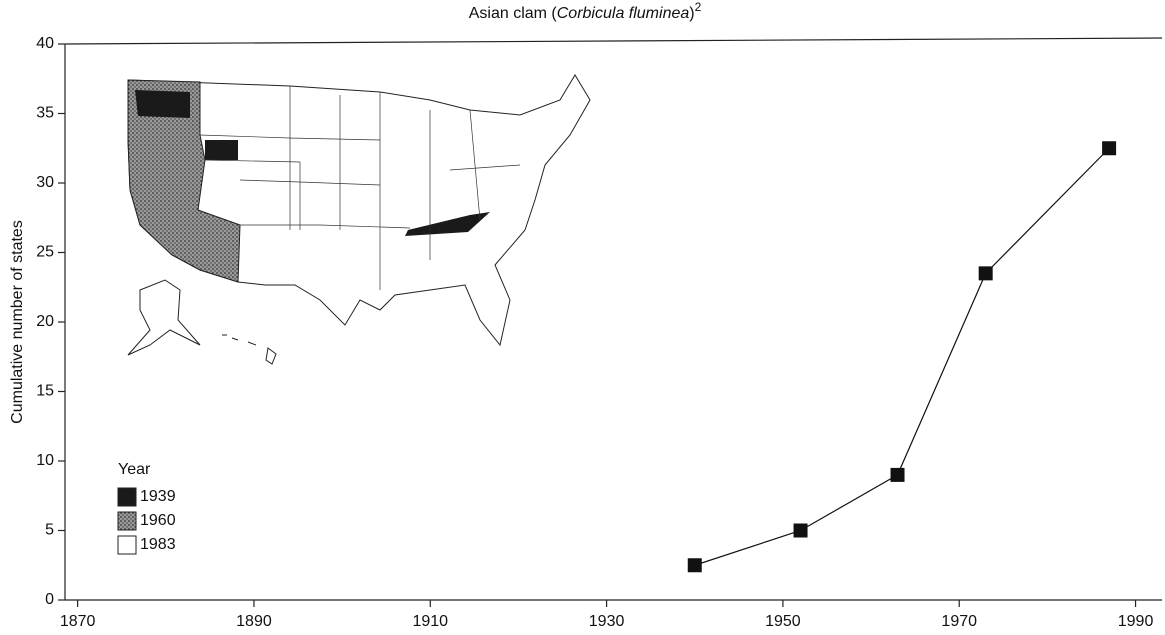  Describe the element at coordinates (45, 460) in the screenshot. I see `y-tick-label: 10` at that location.